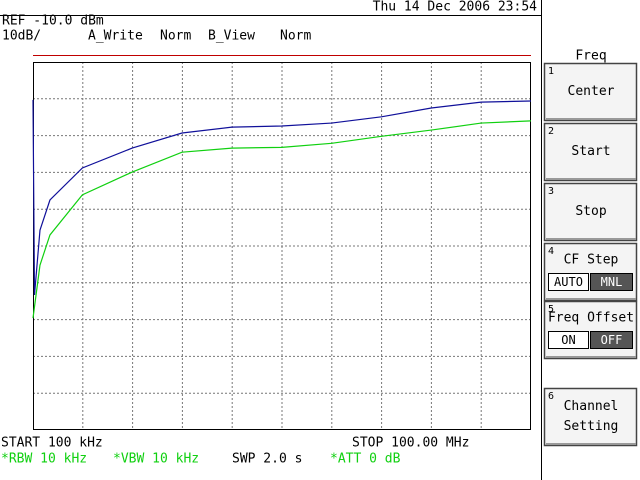 This screenshot has width=640, height=480. Describe the element at coordinates (551, 71) in the screenshot. I see `softkey-number: 1` at that location.